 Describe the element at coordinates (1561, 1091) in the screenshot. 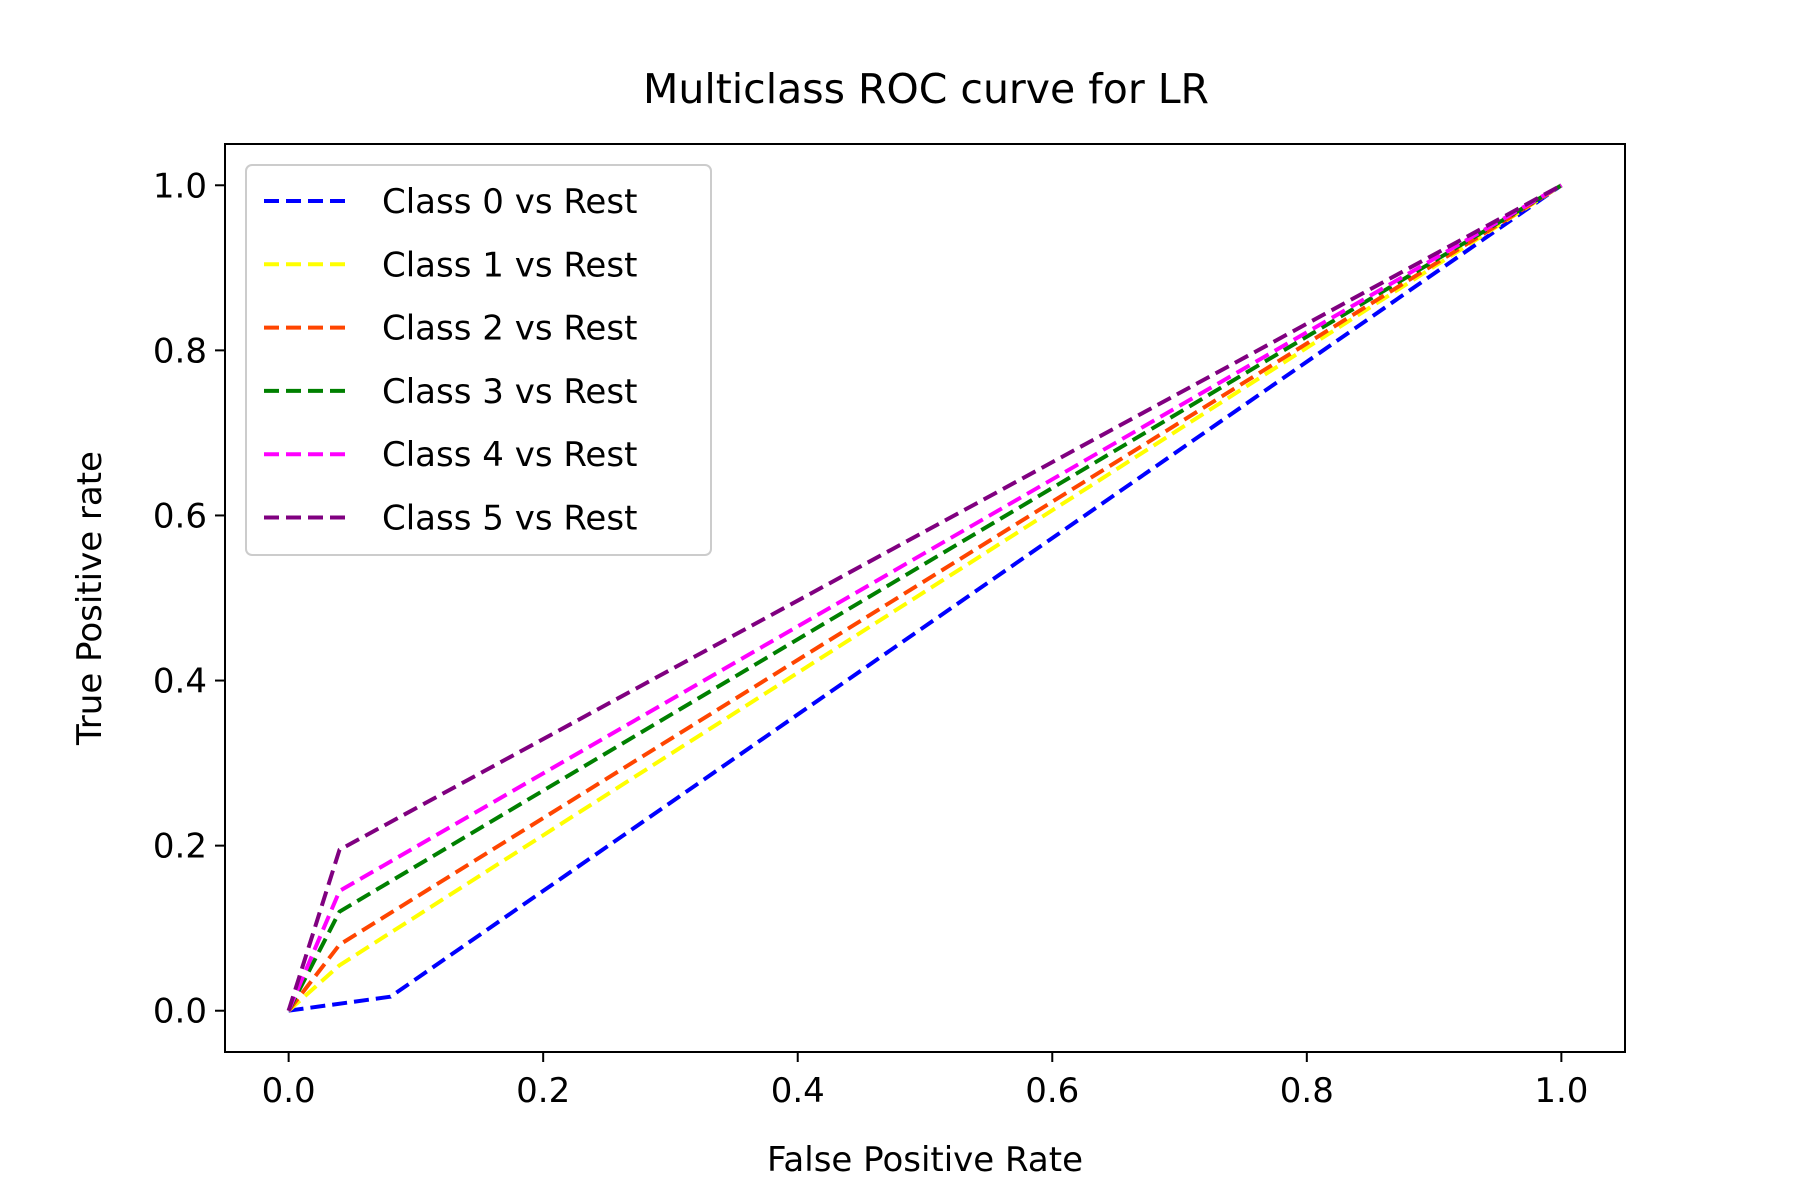

I see `x-tick-label: 1.0` at that location.